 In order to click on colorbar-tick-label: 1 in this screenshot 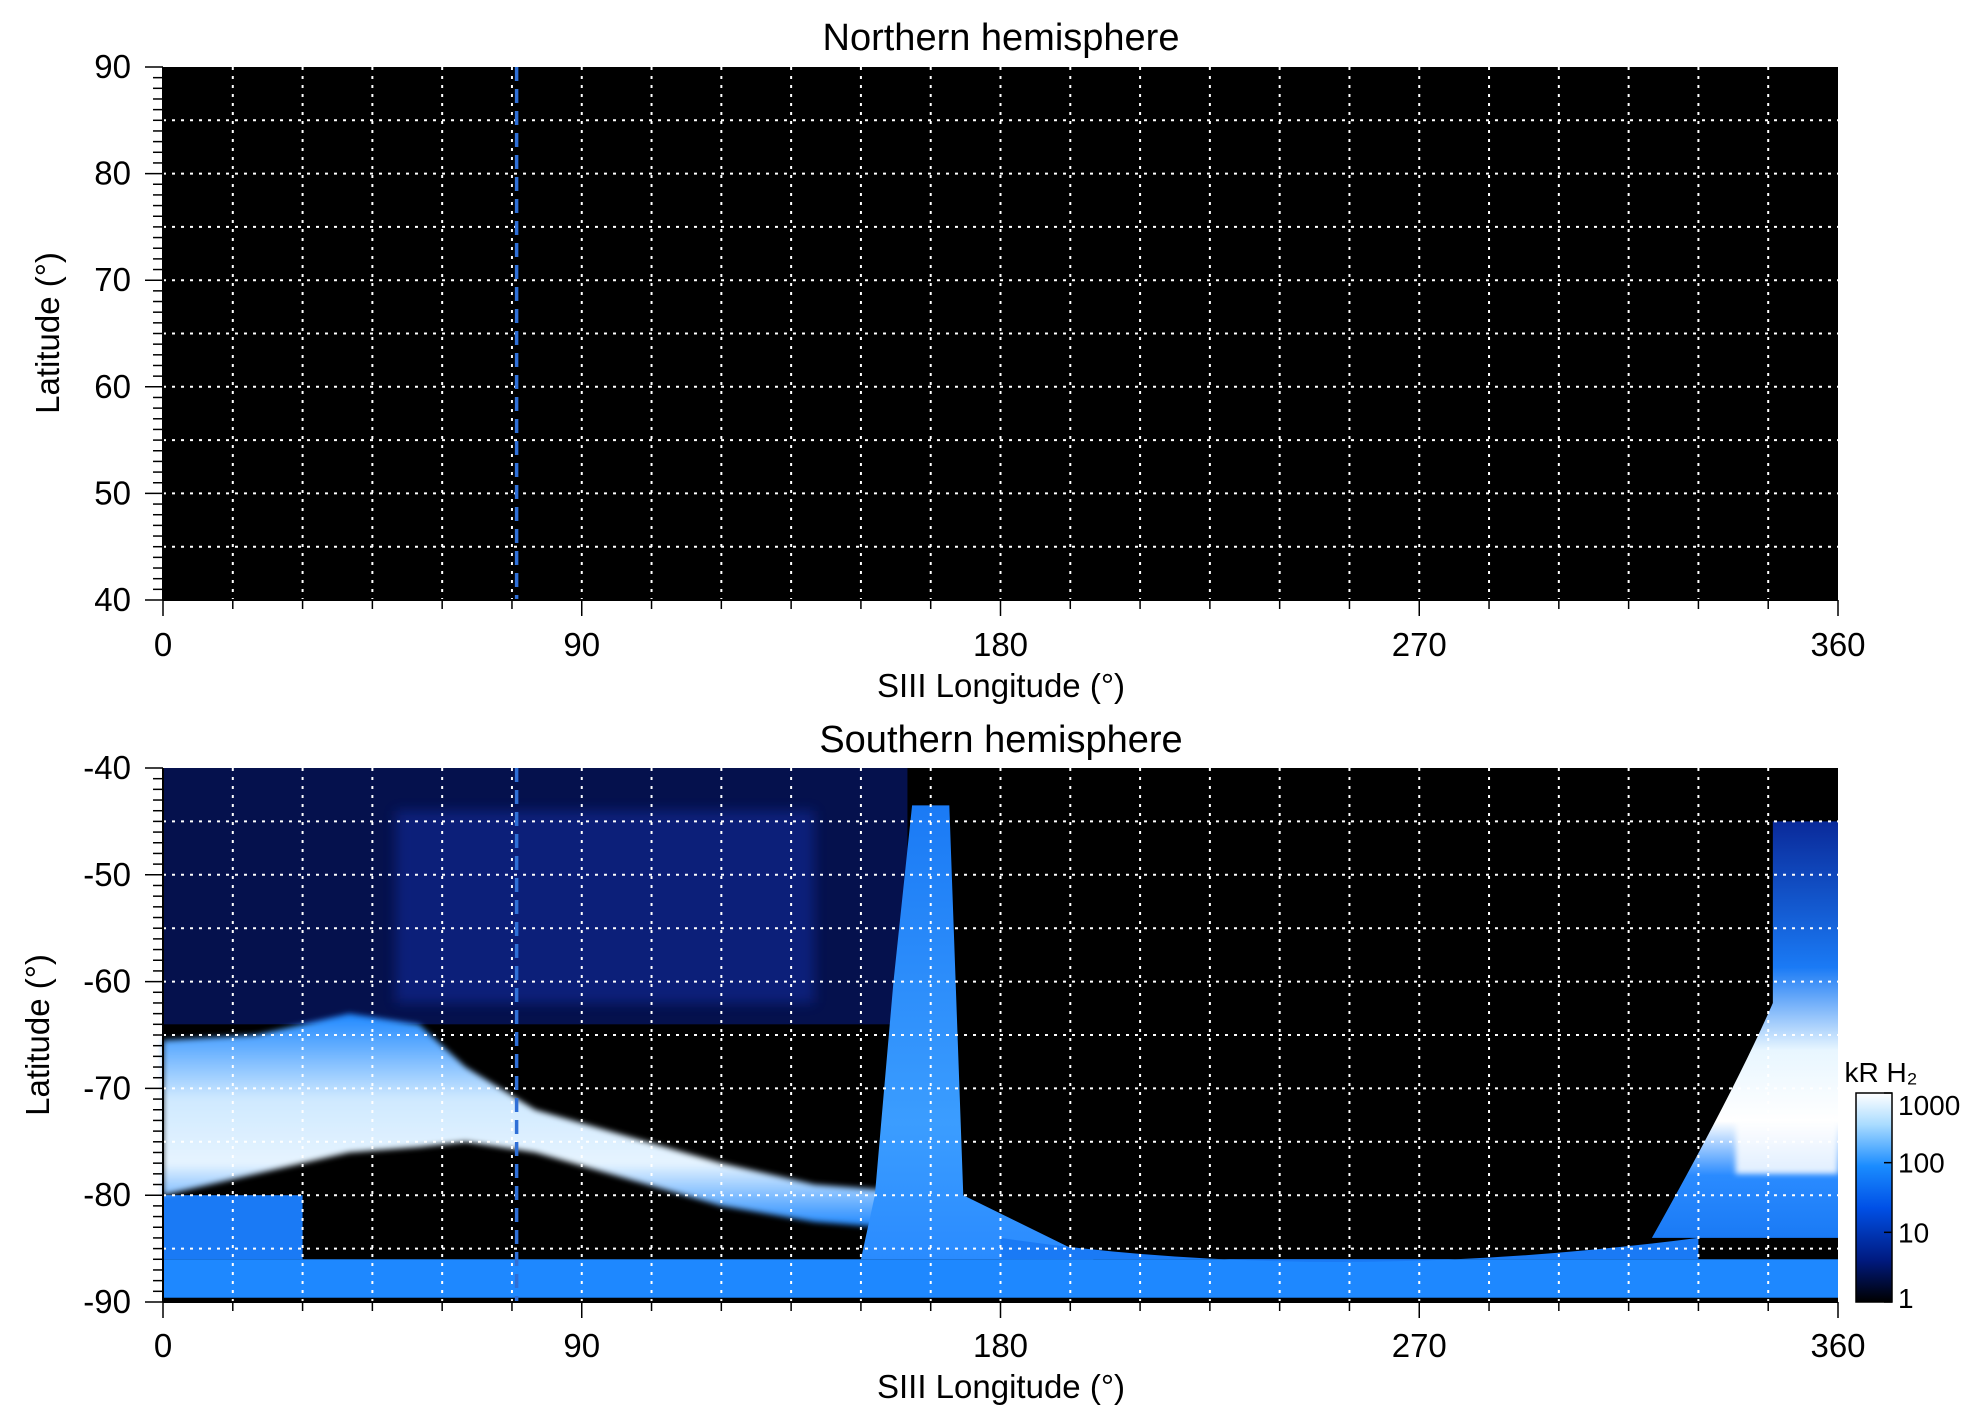, I will do `click(1906, 1298)`.